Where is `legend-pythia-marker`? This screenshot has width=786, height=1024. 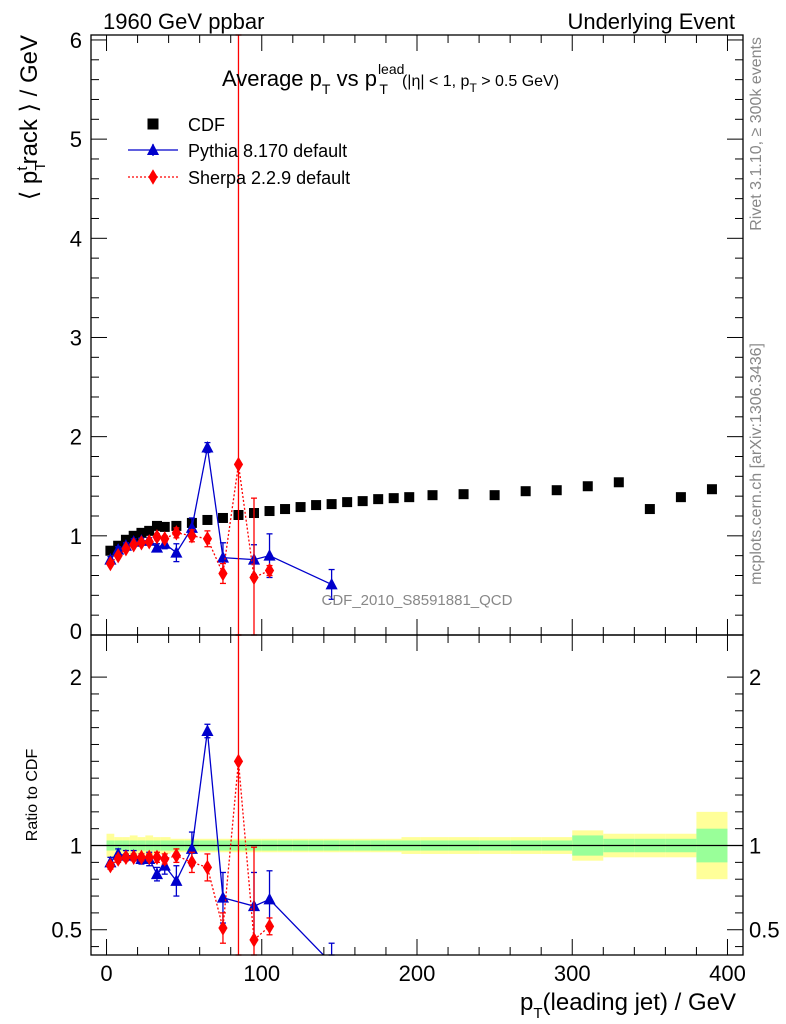
legend-pythia-marker is located at coordinates (153, 149).